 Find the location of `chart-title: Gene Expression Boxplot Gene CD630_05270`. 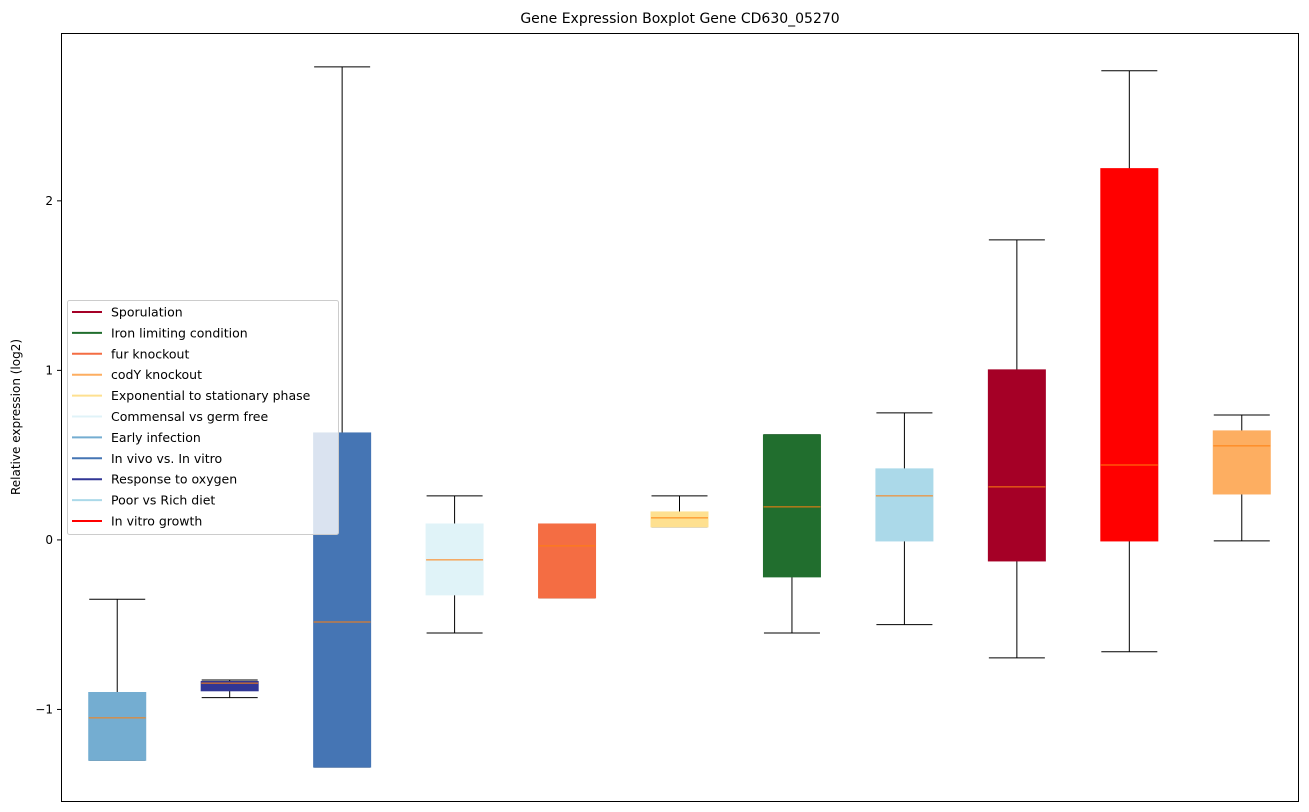

chart-title: Gene Expression Boxplot Gene CD630_05270 is located at coordinates (679, 19).